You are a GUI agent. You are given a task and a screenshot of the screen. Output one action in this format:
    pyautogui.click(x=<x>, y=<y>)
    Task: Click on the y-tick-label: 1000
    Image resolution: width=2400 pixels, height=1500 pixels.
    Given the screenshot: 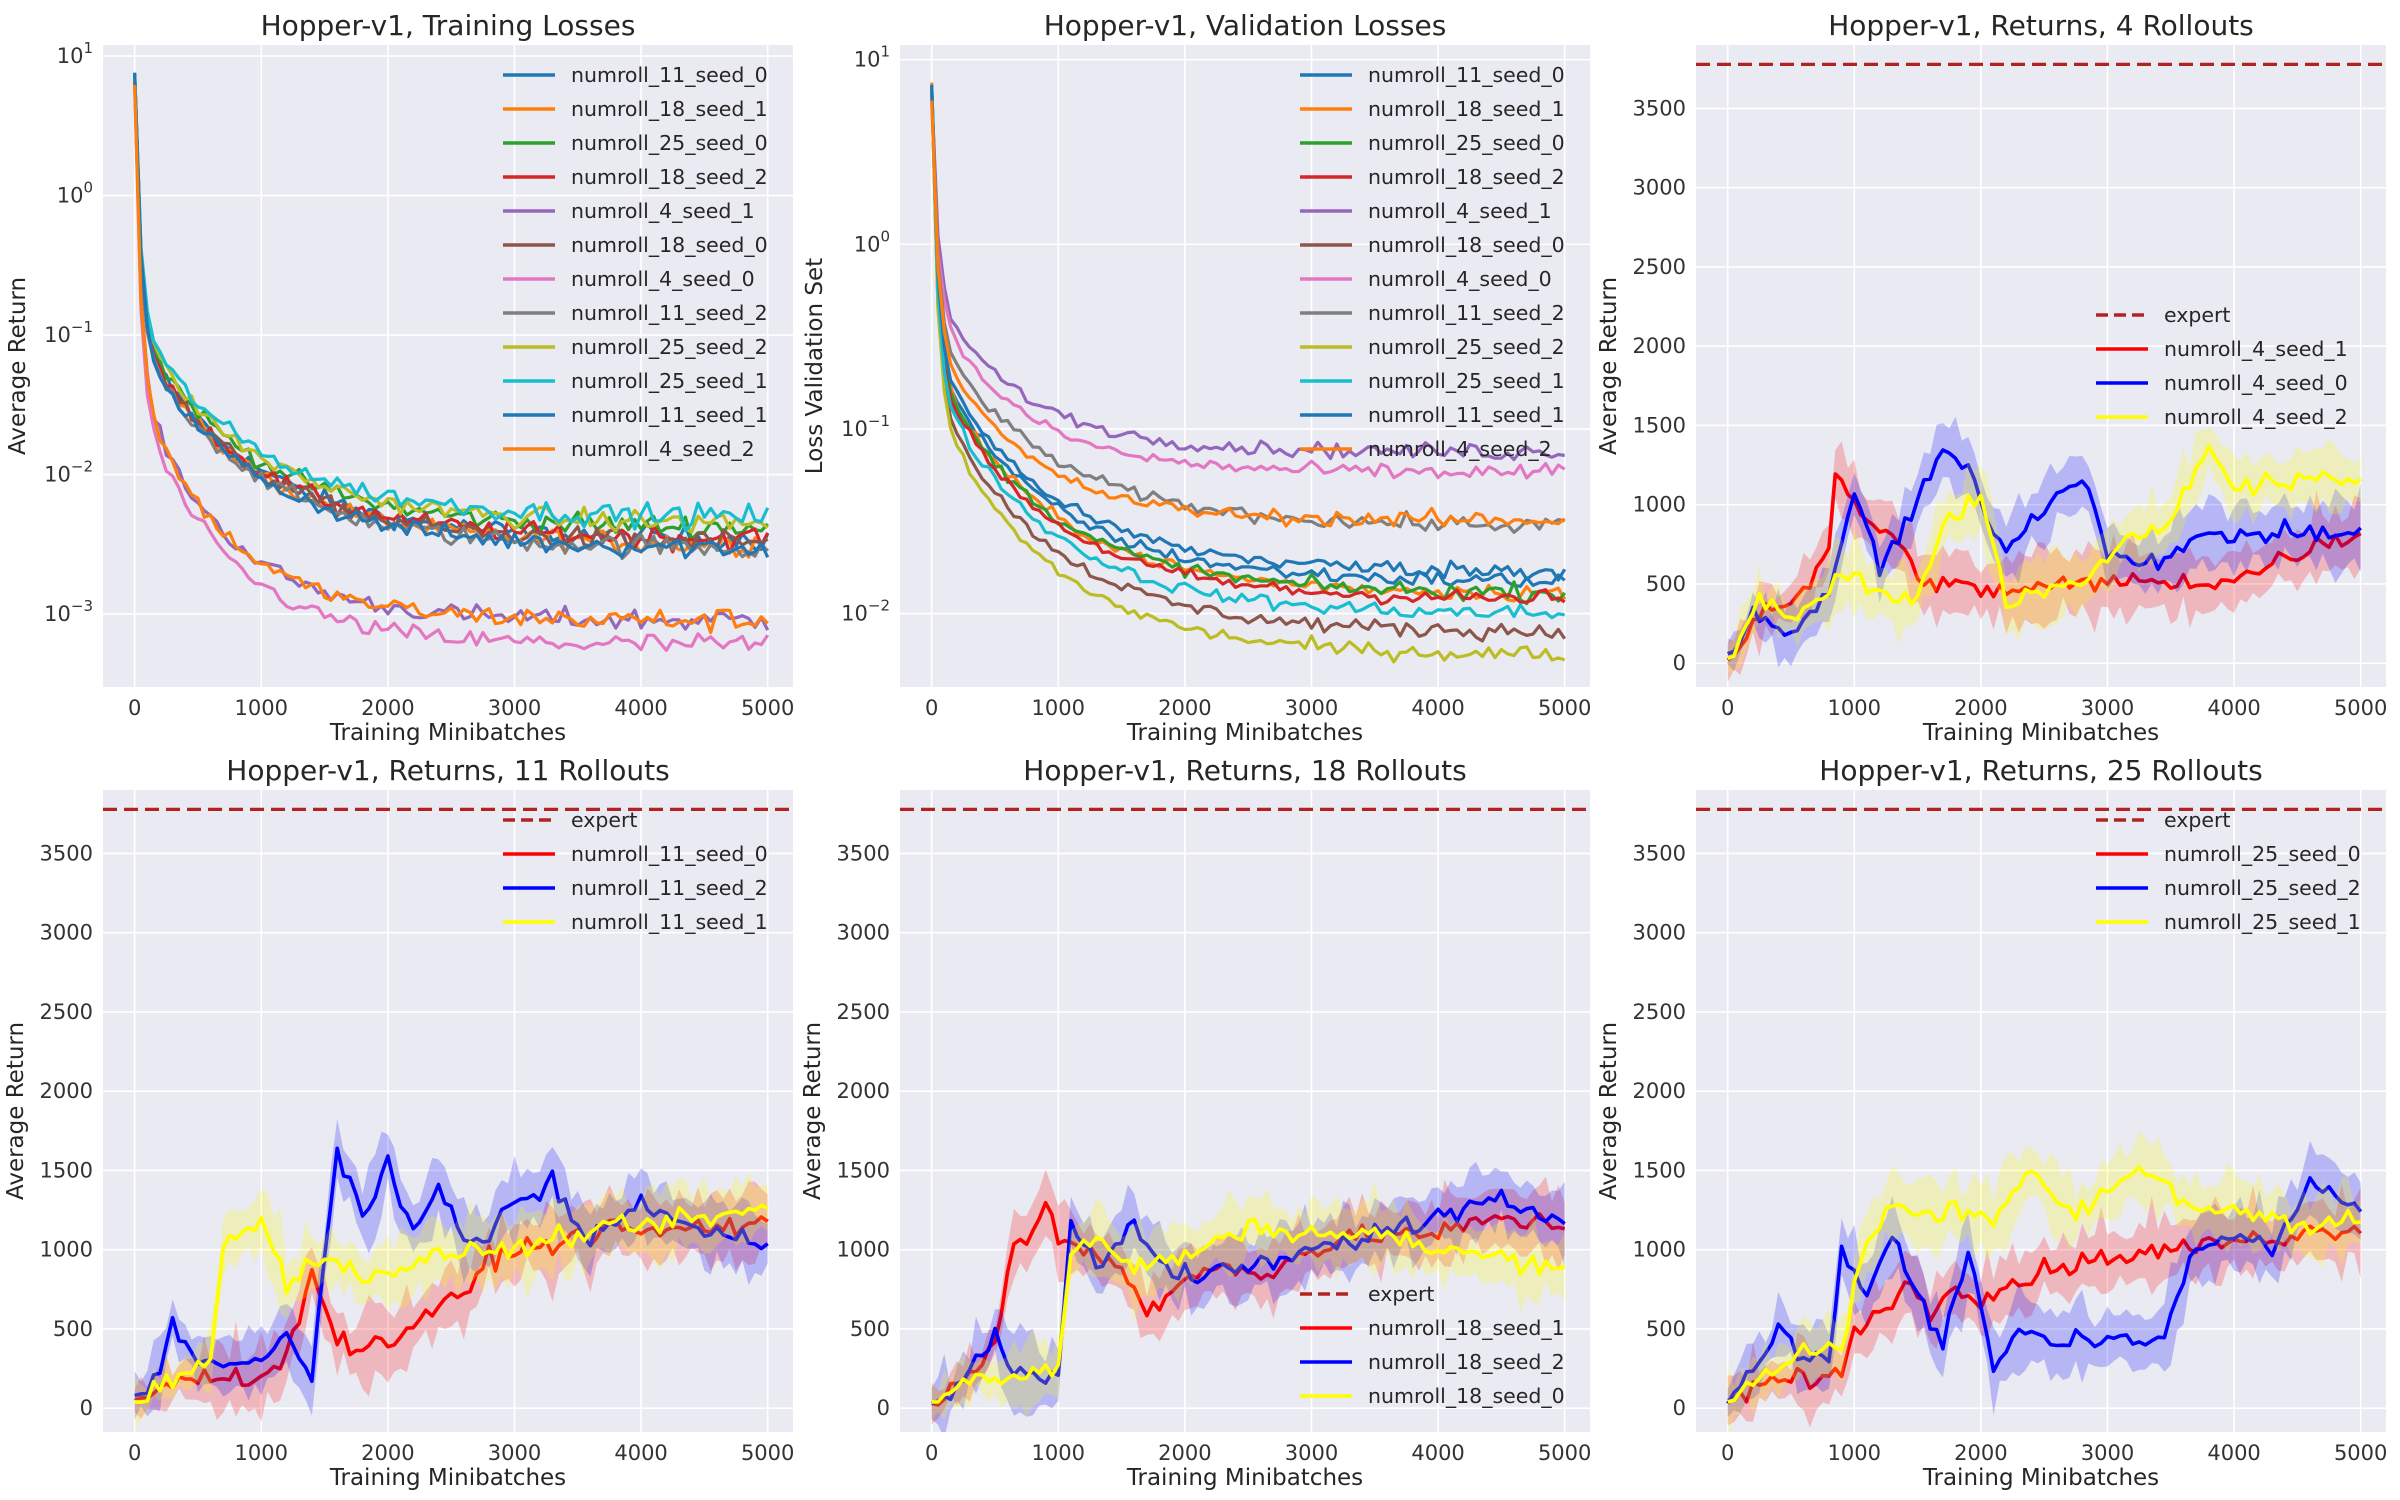 What is the action you would take?
    pyautogui.click(x=1659, y=505)
    